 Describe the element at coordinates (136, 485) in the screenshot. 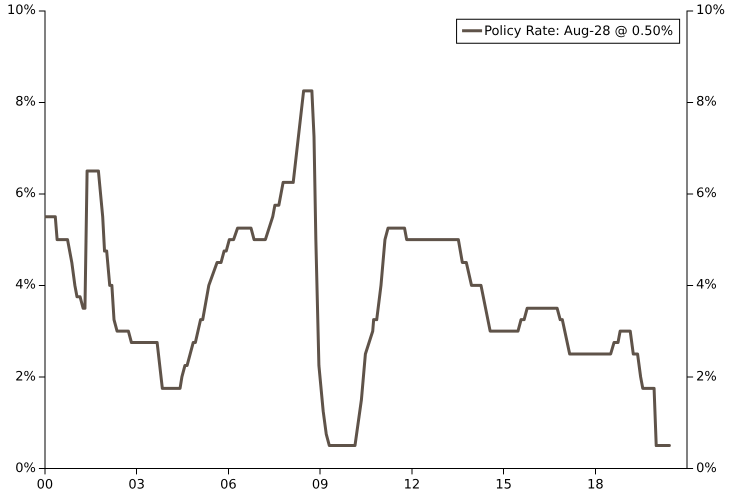

I see `x-tick-label: 03` at that location.